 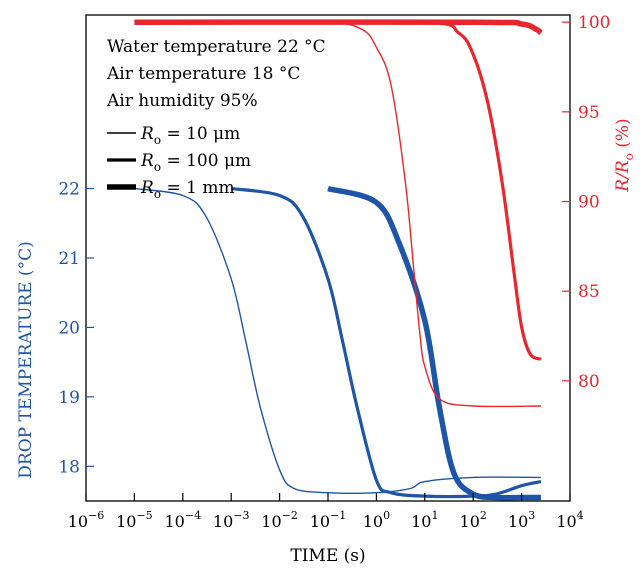 I want to click on legend-label: Ro = 1 mm, so click(x=187, y=189).